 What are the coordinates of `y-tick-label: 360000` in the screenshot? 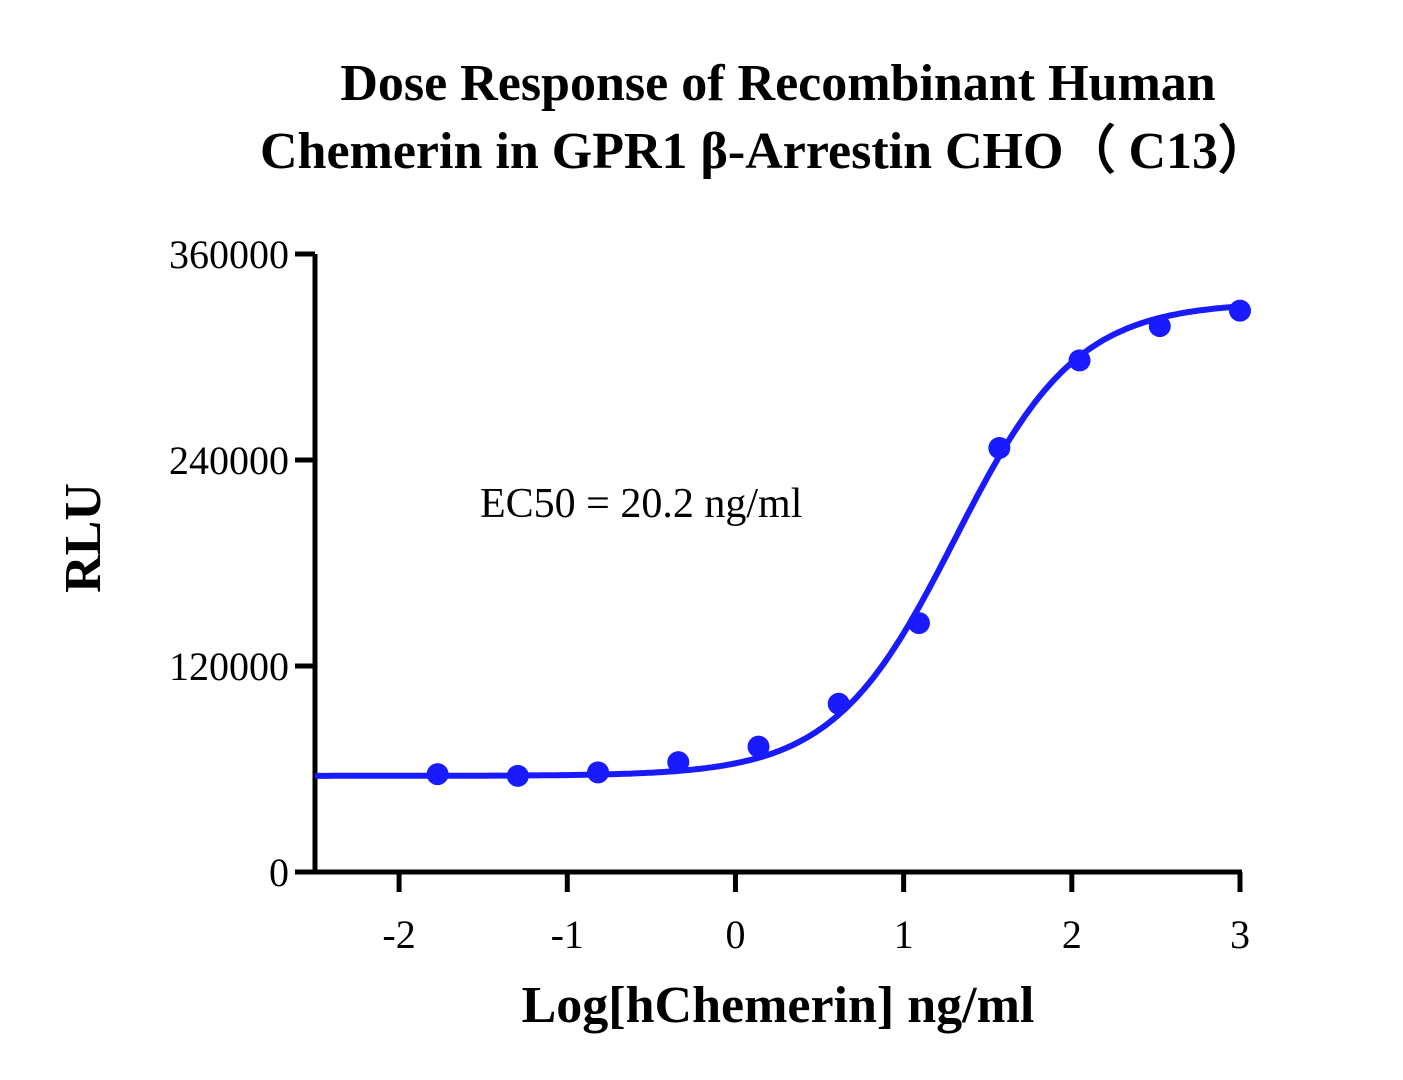 It's located at (229, 254).